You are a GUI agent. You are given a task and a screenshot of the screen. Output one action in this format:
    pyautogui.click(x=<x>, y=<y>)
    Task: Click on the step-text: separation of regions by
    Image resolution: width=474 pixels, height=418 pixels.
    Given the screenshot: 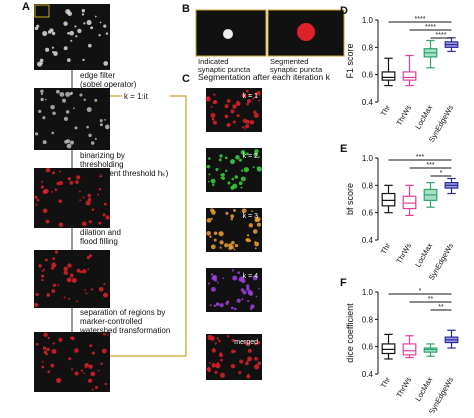 What is the action you would take?
    pyautogui.click(x=122, y=312)
    